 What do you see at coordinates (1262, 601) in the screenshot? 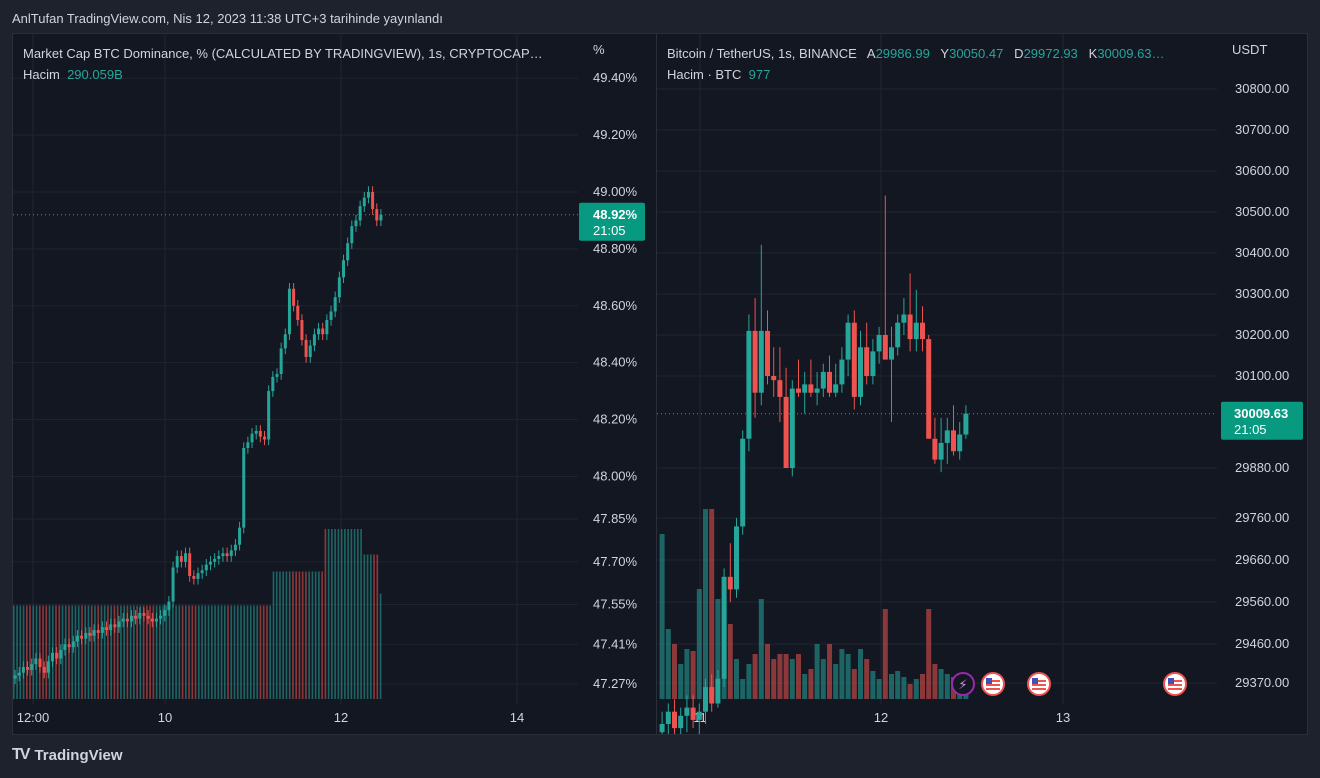
I see `y-tick-label: 29560.00` at bounding box center [1262, 601].